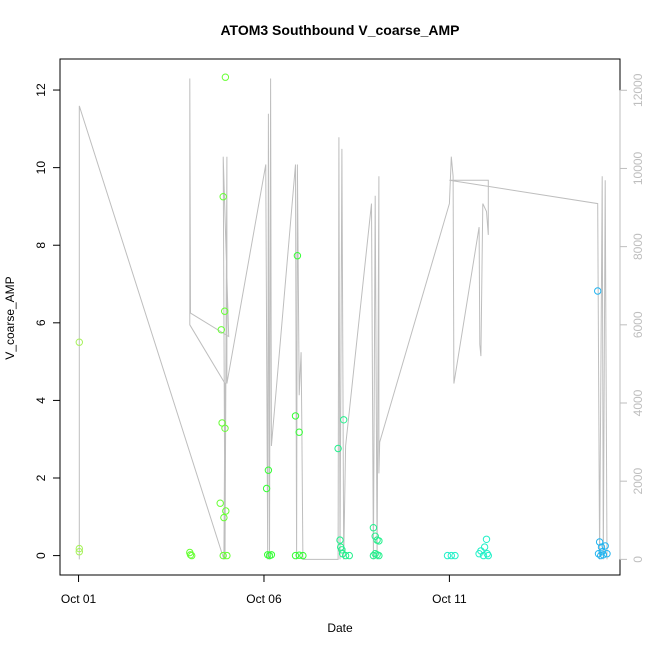  I want to click on y-axis-left: 0 2 4 6 8 10 12, so click(47, 321).